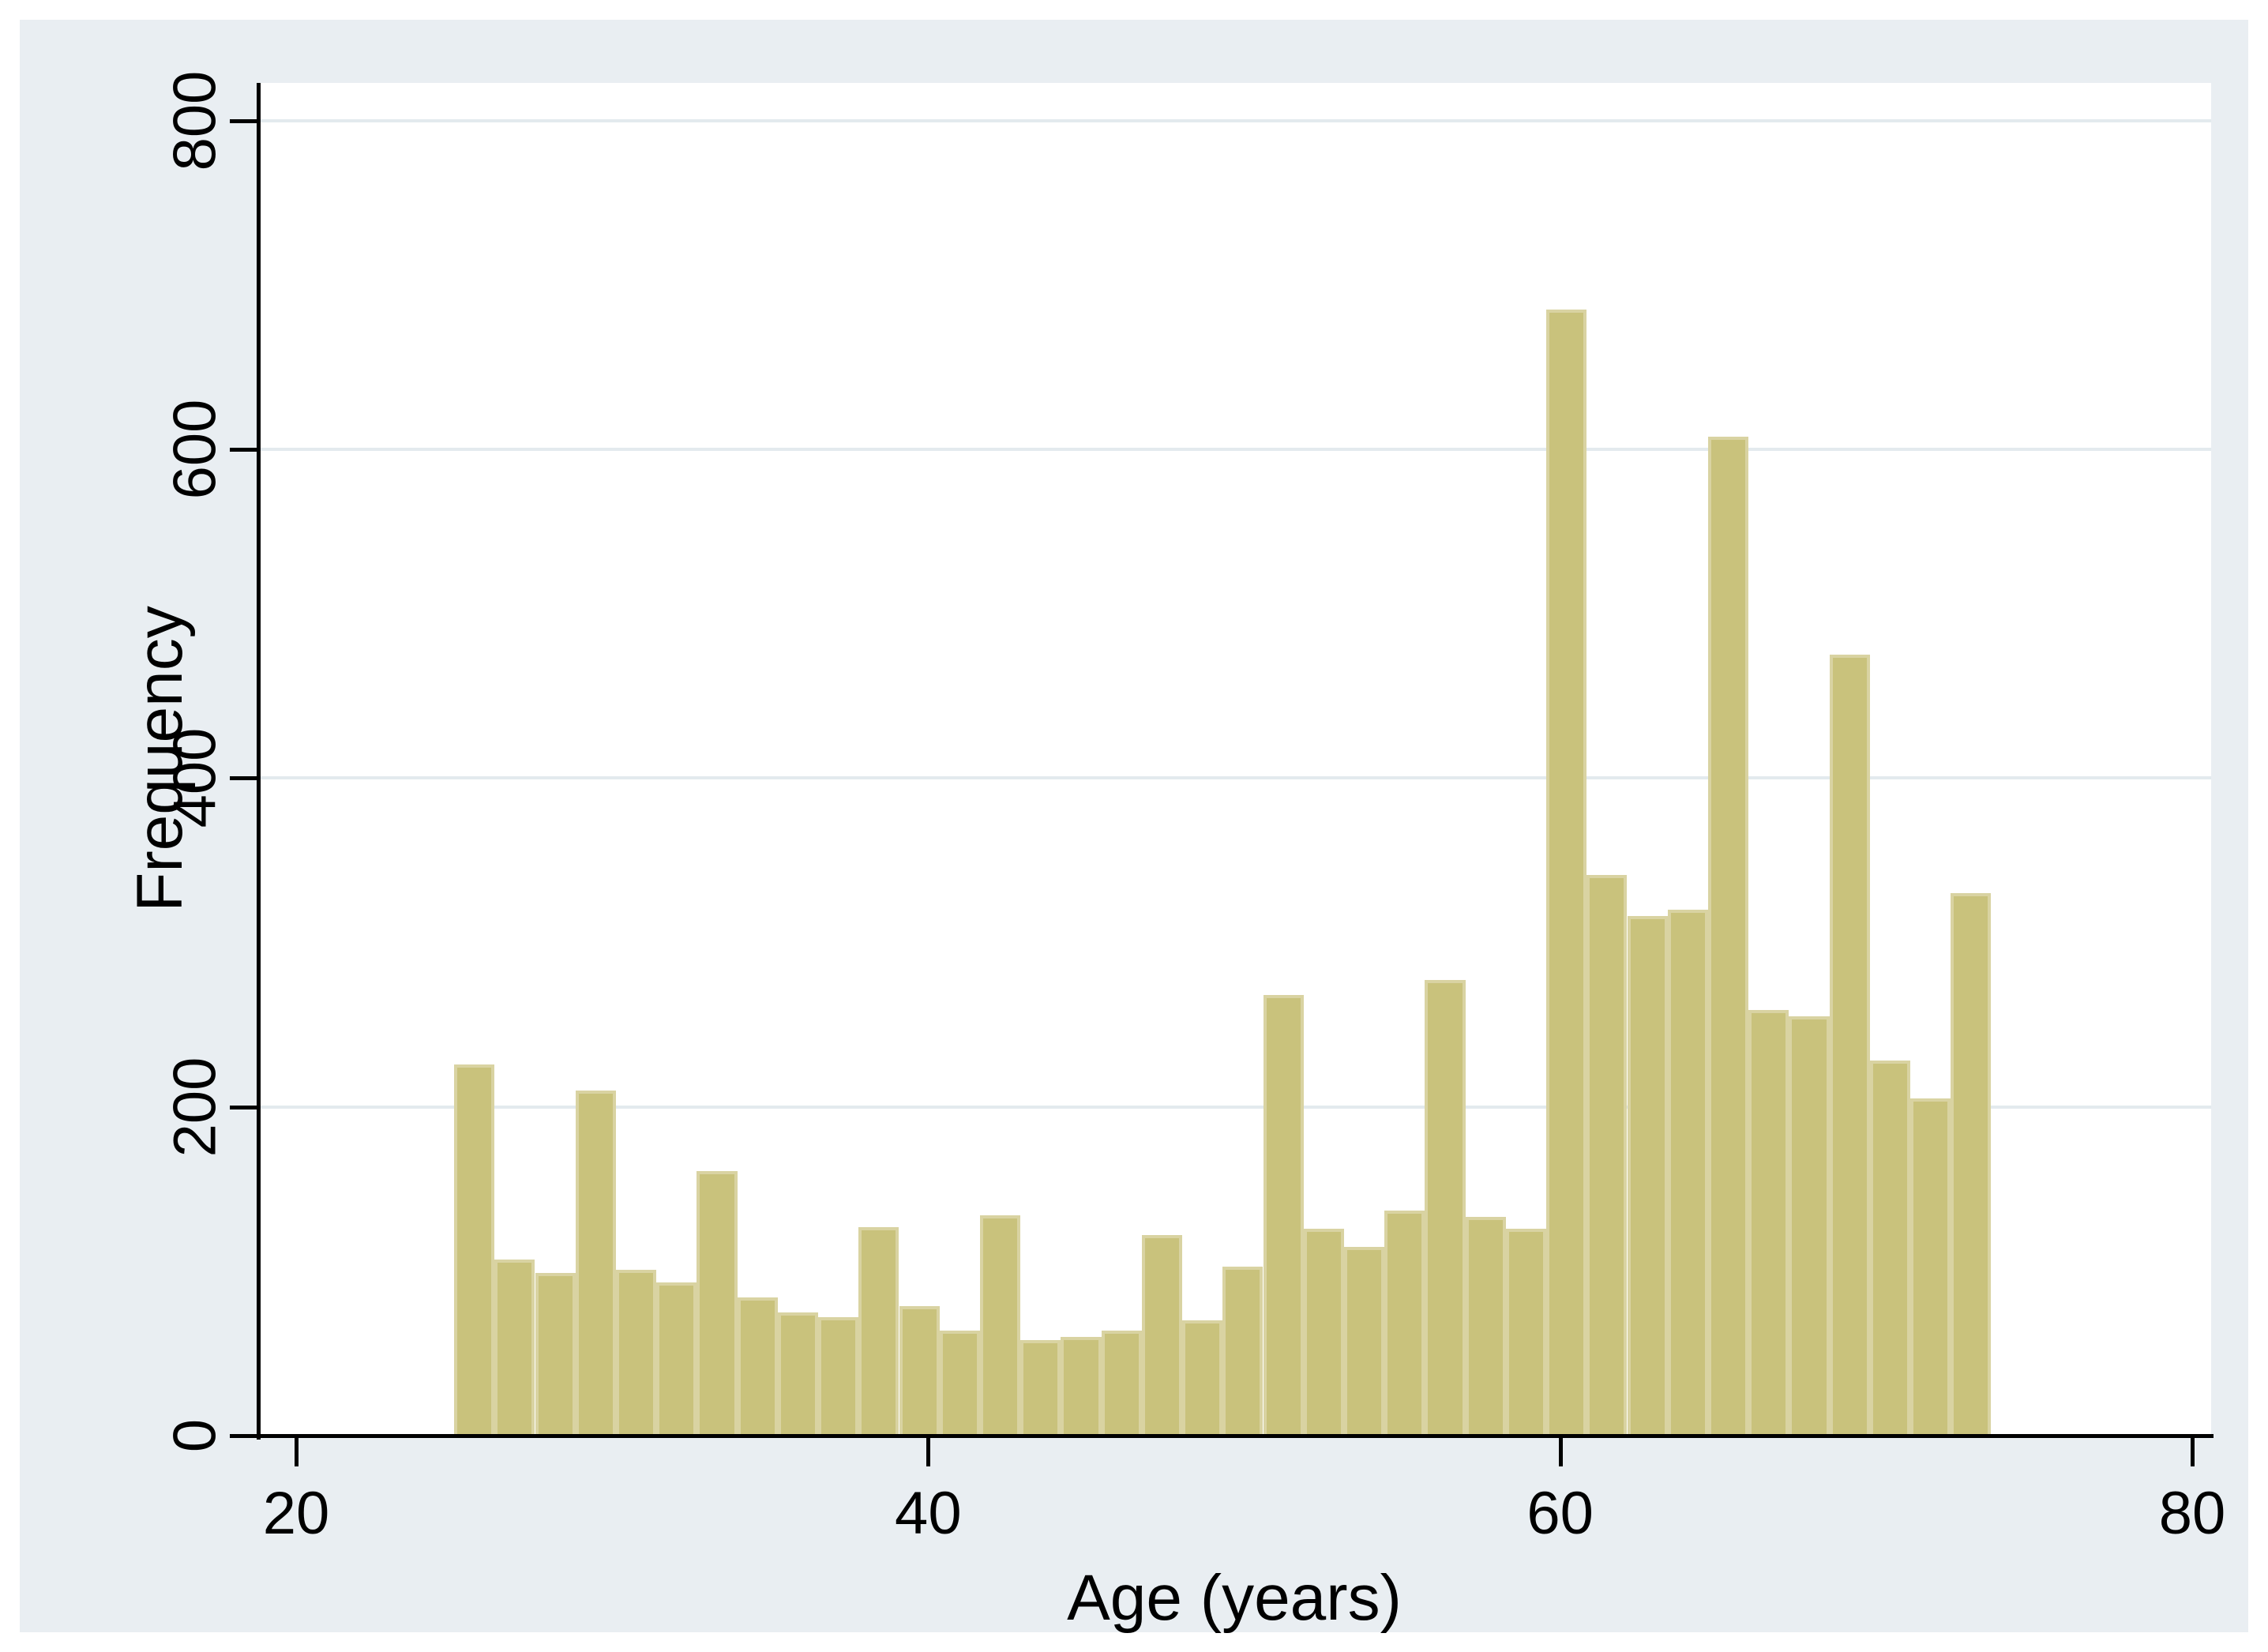 The image size is (2268, 1652). Describe the element at coordinates (195, 449) in the screenshot. I see `y-tick-label-text: 600` at that location.